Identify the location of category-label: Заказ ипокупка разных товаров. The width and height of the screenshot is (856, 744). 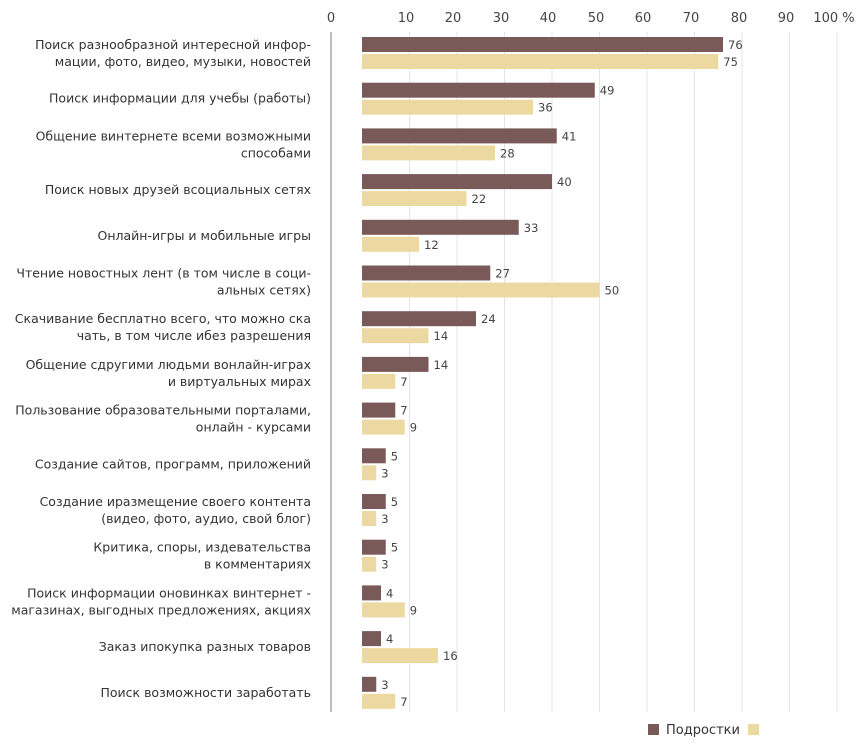
(205, 646).